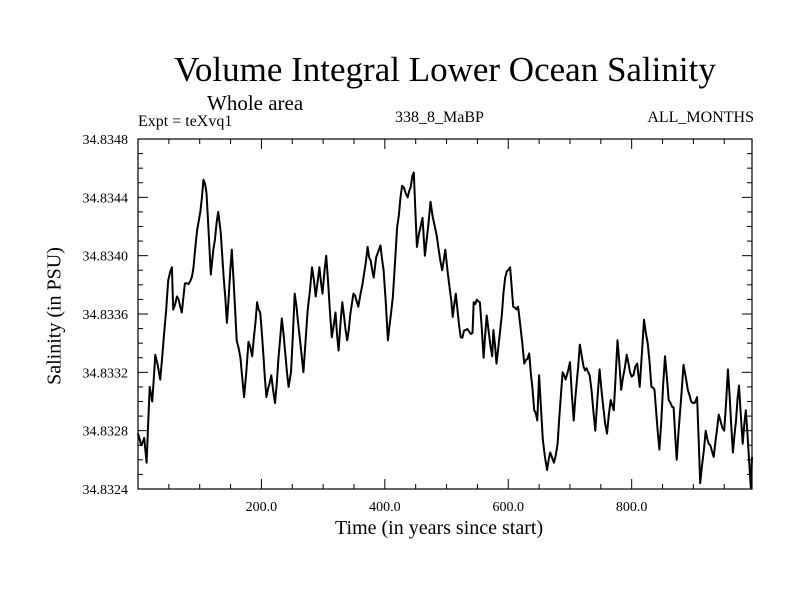  What do you see at coordinates (262, 507) in the screenshot?
I see `x-tick-label: 200.0` at bounding box center [262, 507].